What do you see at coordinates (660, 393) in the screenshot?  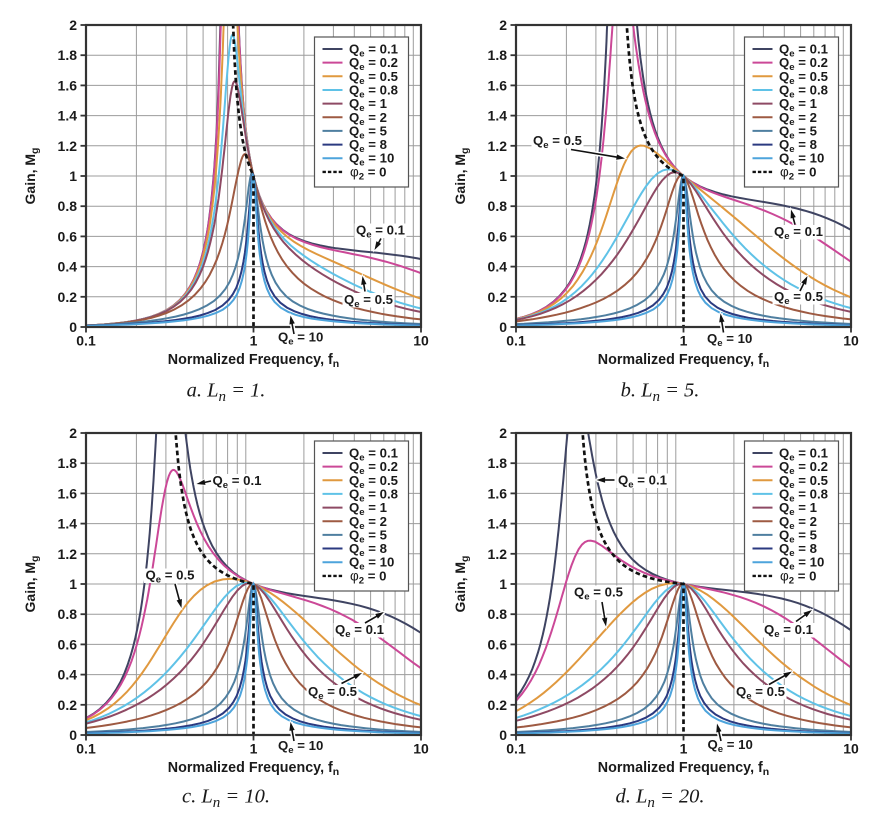 I see `svg-text: b. Ln = 5.` at bounding box center [660, 393].